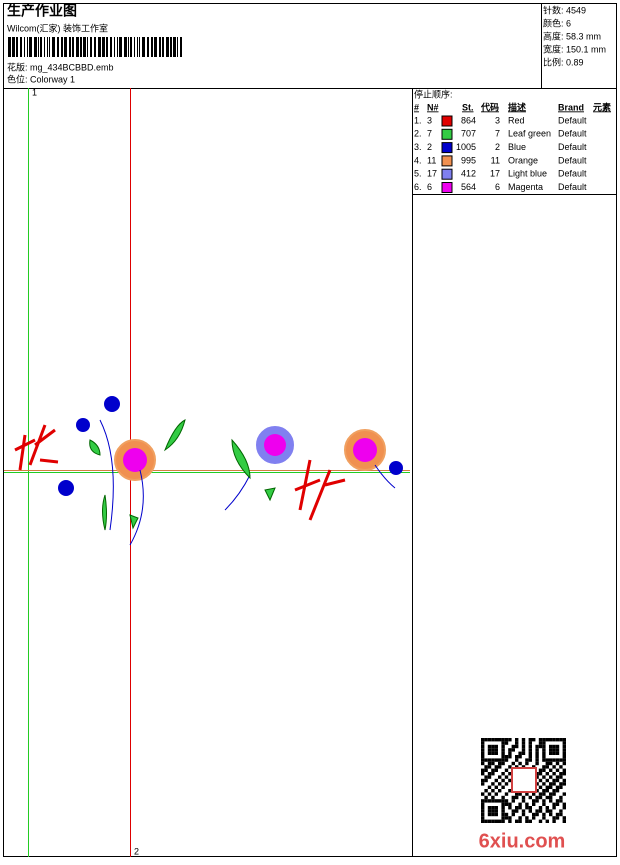 This screenshot has width=620, height=865. Describe the element at coordinates (489, 106) in the screenshot. I see `column-header: 代码` at that location.